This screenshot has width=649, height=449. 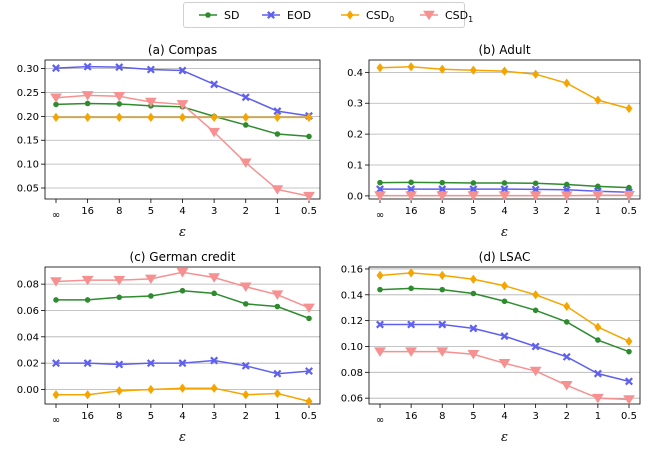 I want to click on legend-label: EOD, so click(x=299, y=15).